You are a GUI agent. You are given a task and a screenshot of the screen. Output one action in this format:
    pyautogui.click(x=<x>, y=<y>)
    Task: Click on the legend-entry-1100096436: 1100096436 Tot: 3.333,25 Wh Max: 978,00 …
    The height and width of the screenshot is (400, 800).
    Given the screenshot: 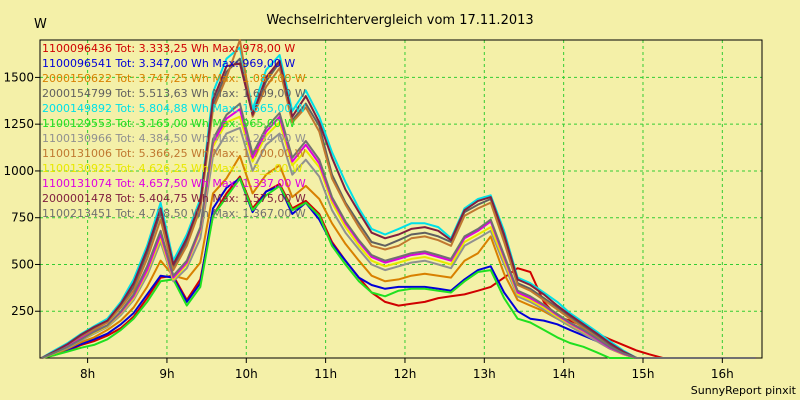 What is the action you would take?
    pyautogui.click(x=168, y=48)
    